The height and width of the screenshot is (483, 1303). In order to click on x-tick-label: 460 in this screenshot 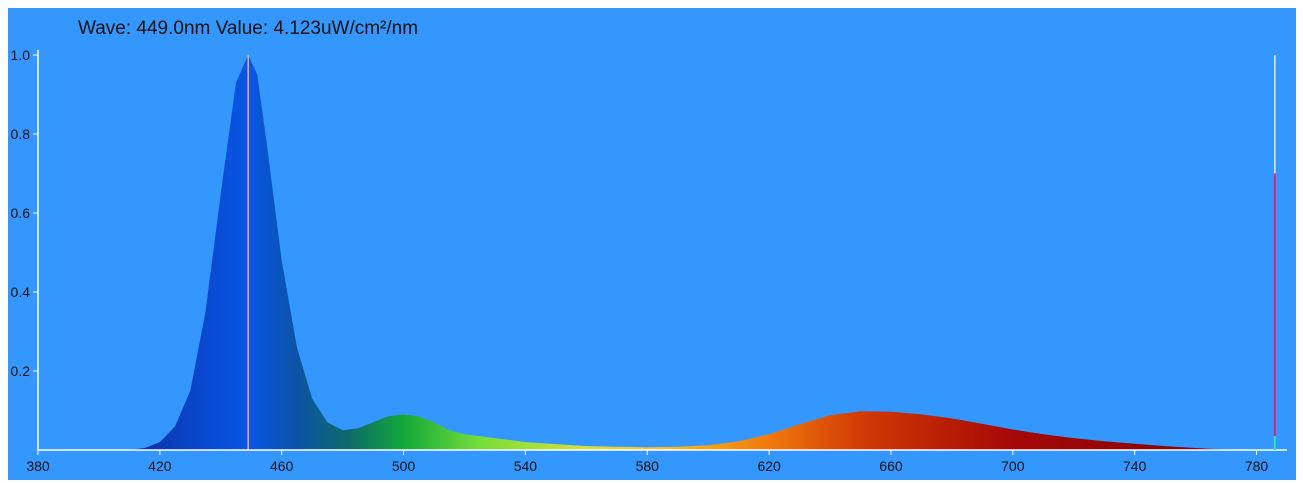, I will do `click(282, 466)`.